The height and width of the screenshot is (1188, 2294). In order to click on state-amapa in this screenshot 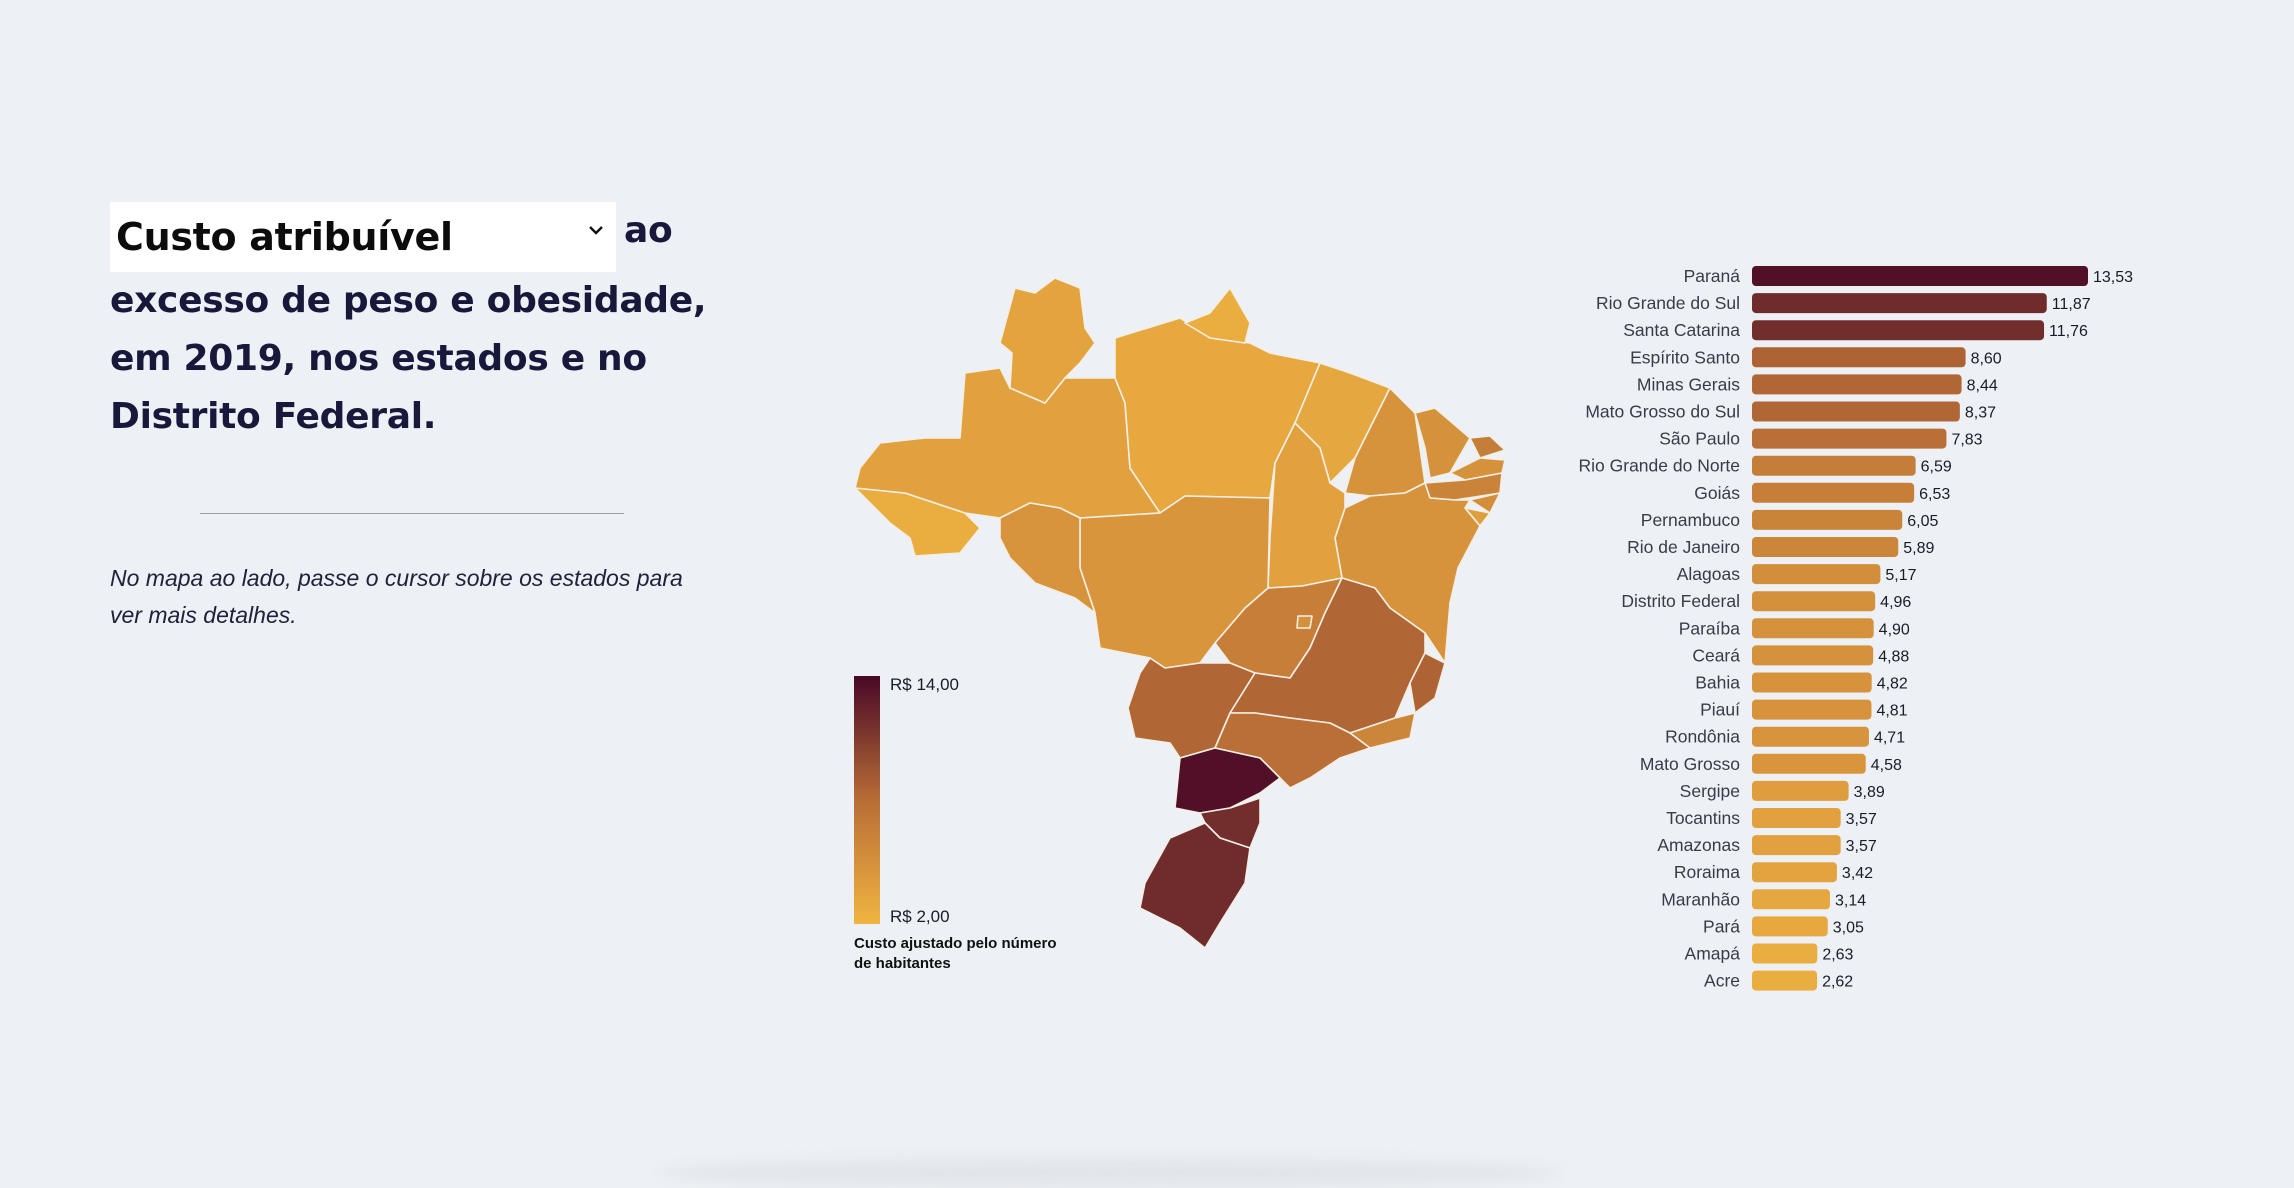, I will do `click(1217, 315)`.